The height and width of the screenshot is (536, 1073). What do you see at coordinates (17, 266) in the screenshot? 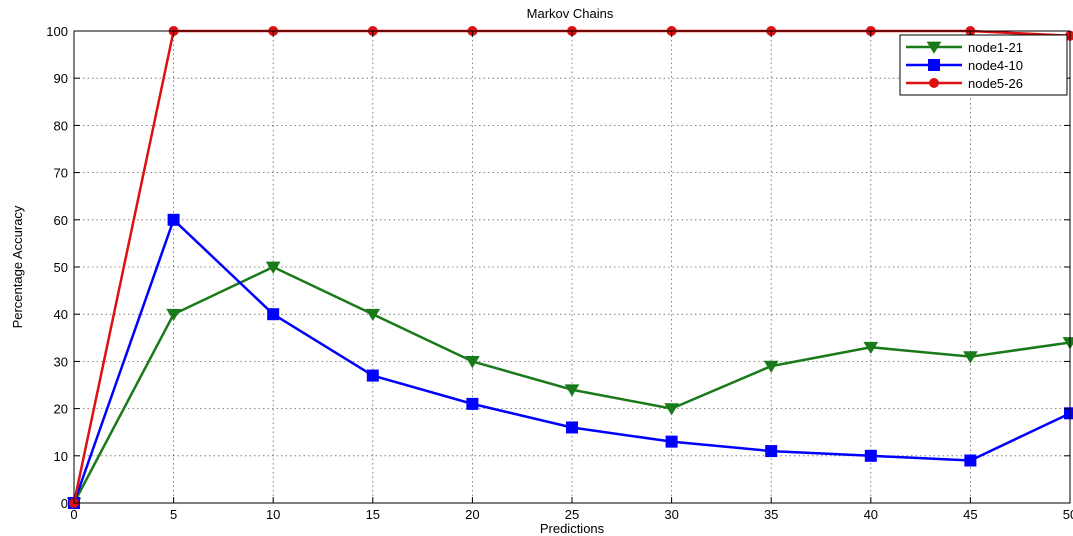
I see `y-axis-label: Percentage Accuracy` at bounding box center [17, 266].